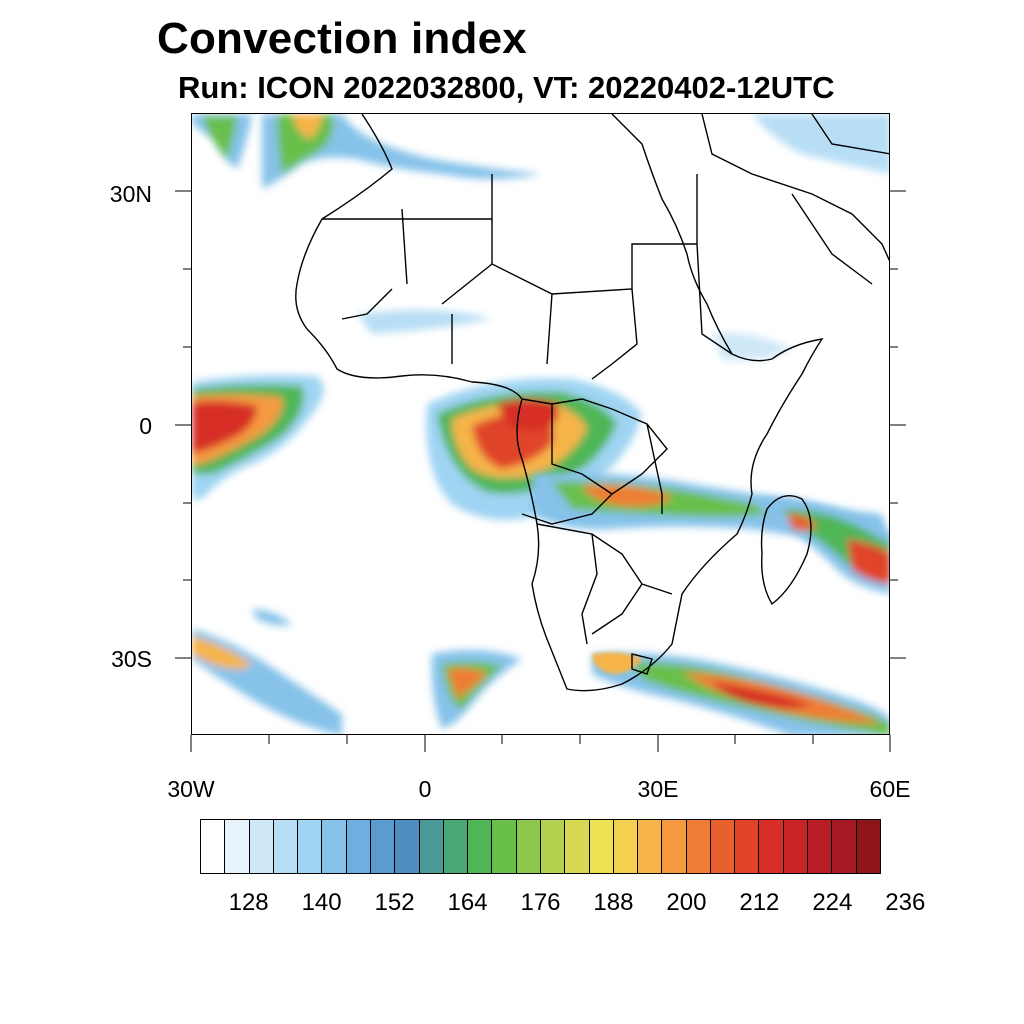 This screenshot has height=1024, width=1024. Describe the element at coordinates (467, 902) in the screenshot. I see `colorbar-tick-label: 164` at that location.